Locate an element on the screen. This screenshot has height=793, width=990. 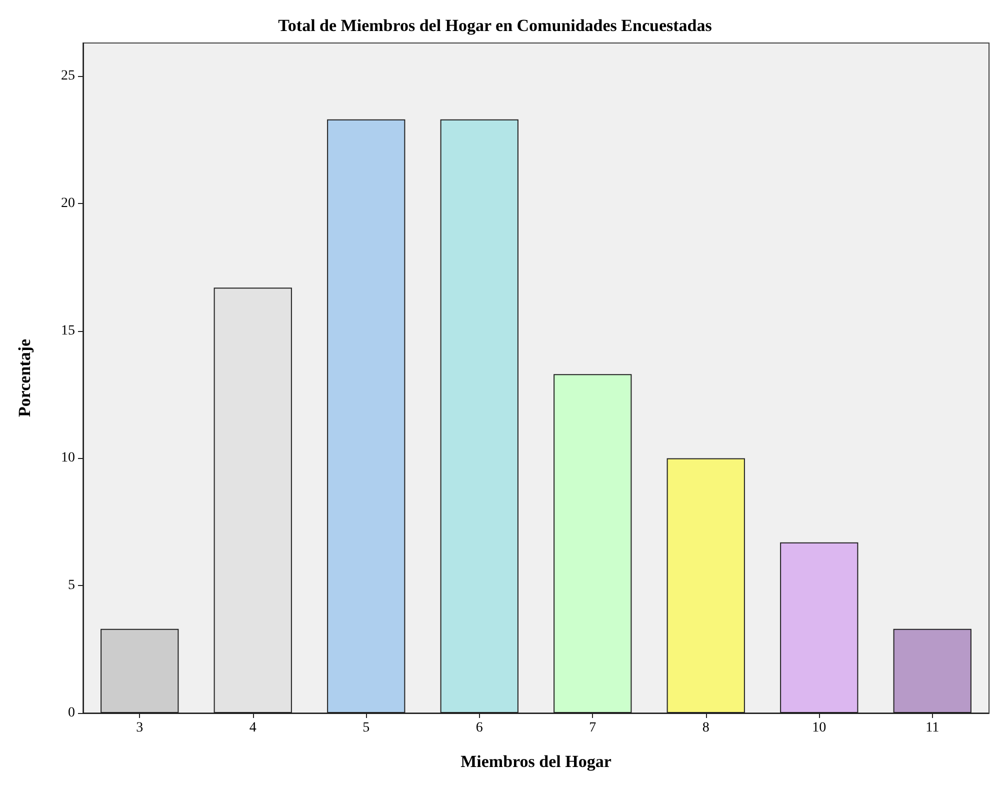
x-tick-label: 7 is located at coordinates (592, 728).